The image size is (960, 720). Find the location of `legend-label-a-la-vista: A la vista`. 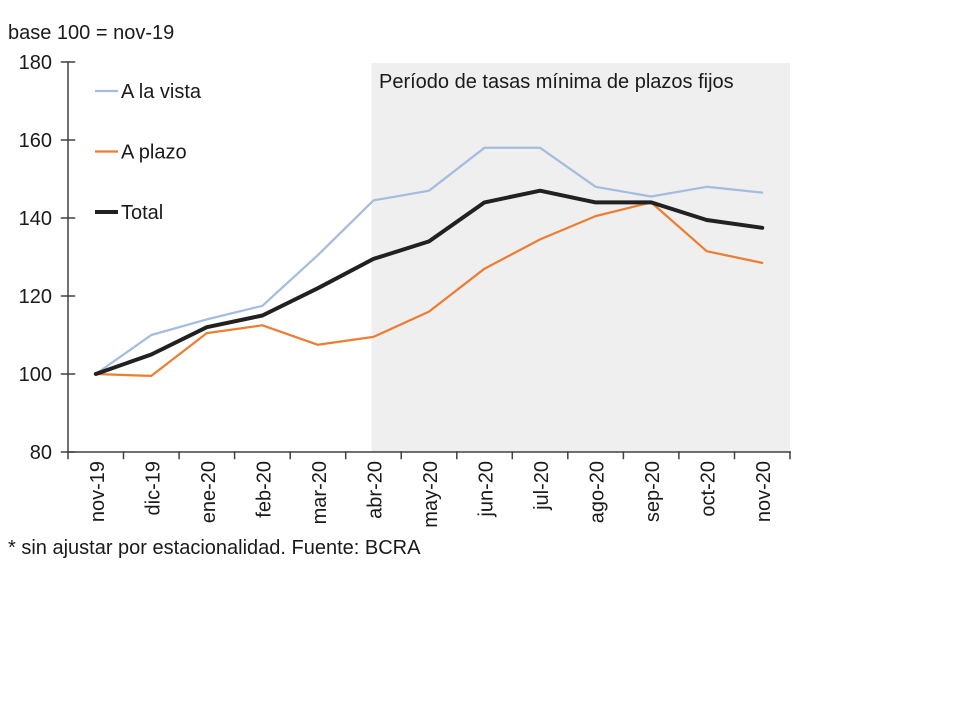

legend-label-a-la-vista: A la vista is located at coordinates (161, 92).